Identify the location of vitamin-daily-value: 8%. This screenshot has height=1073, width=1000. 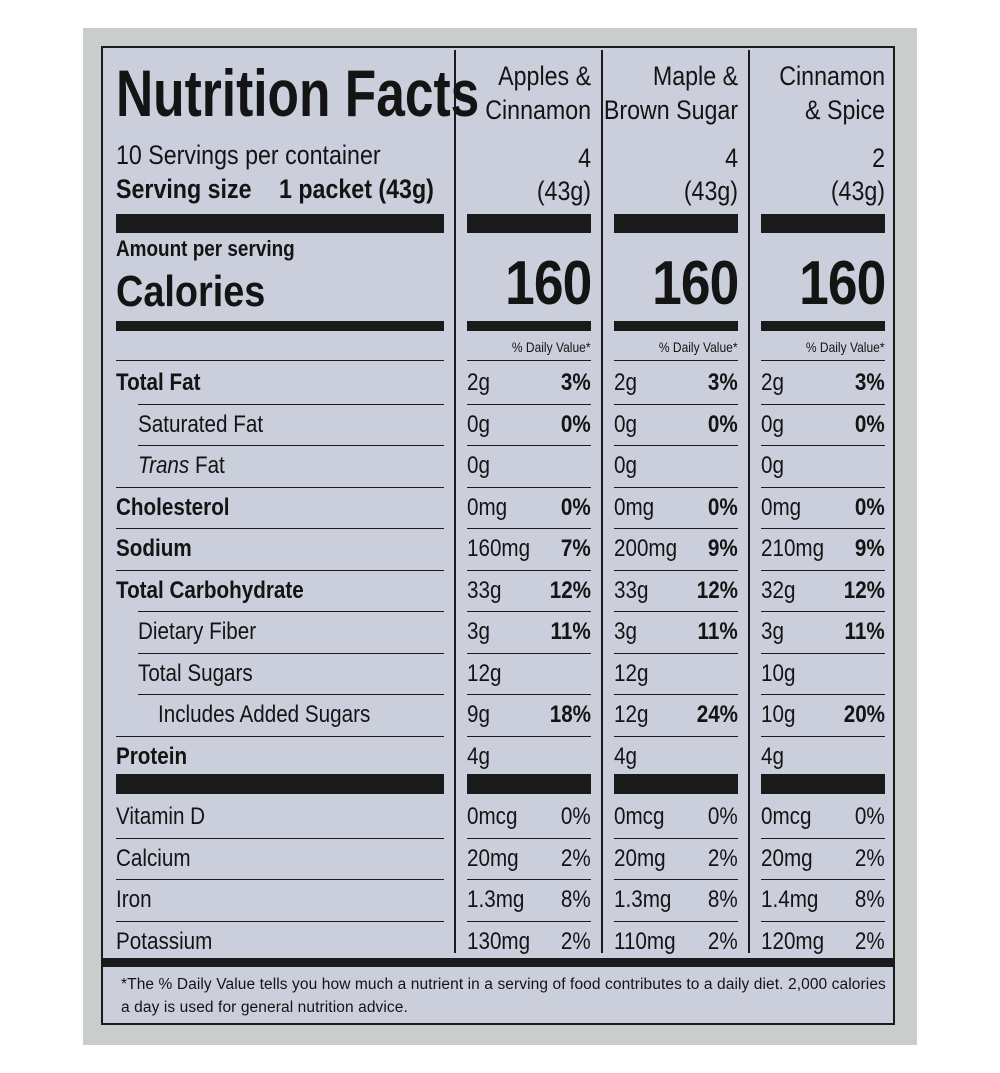
(576, 899).